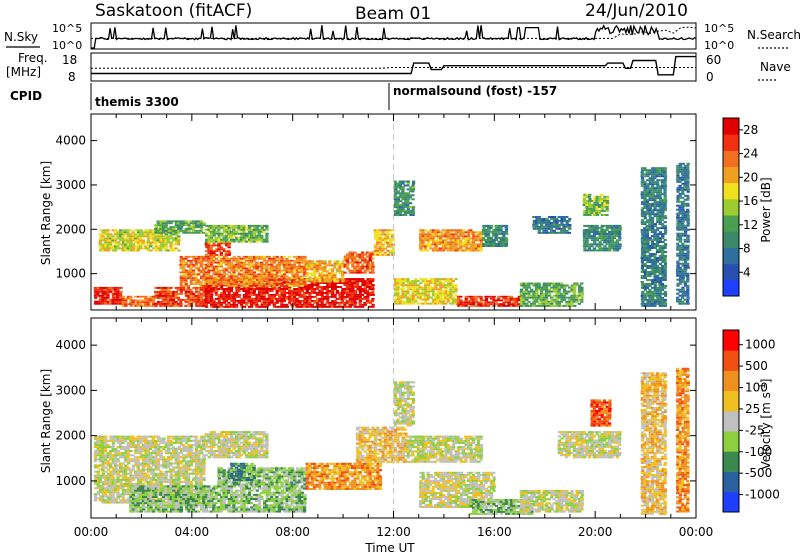 The height and width of the screenshot is (554, 800). Describe the element at coordinates (393, 14) in the screenshot. I see `beam-title: Beam 01` at that location.